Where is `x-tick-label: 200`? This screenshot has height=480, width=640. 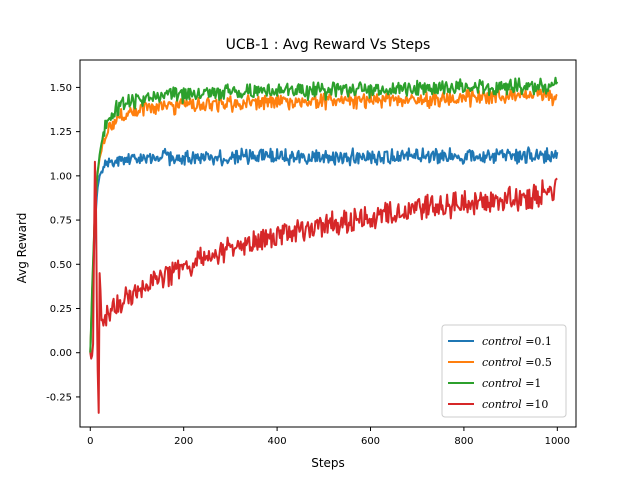
x-tick-label: 200 is located at coordinates (183, 441).